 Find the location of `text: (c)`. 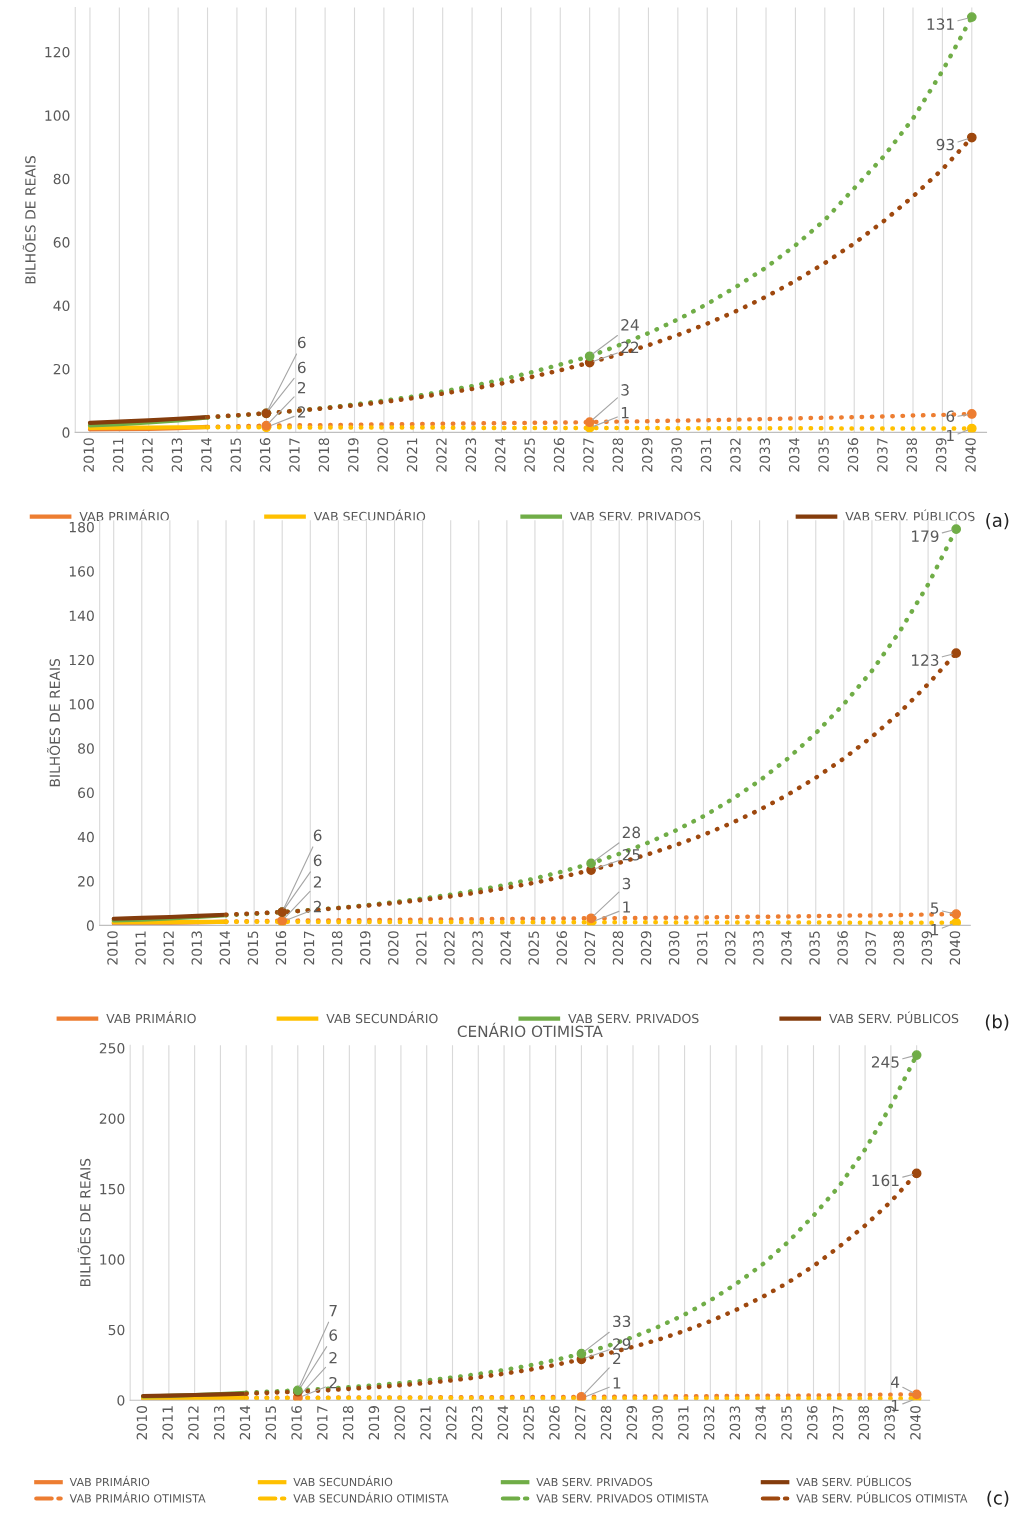

text: (c) is located at coordinates (998, 1498).